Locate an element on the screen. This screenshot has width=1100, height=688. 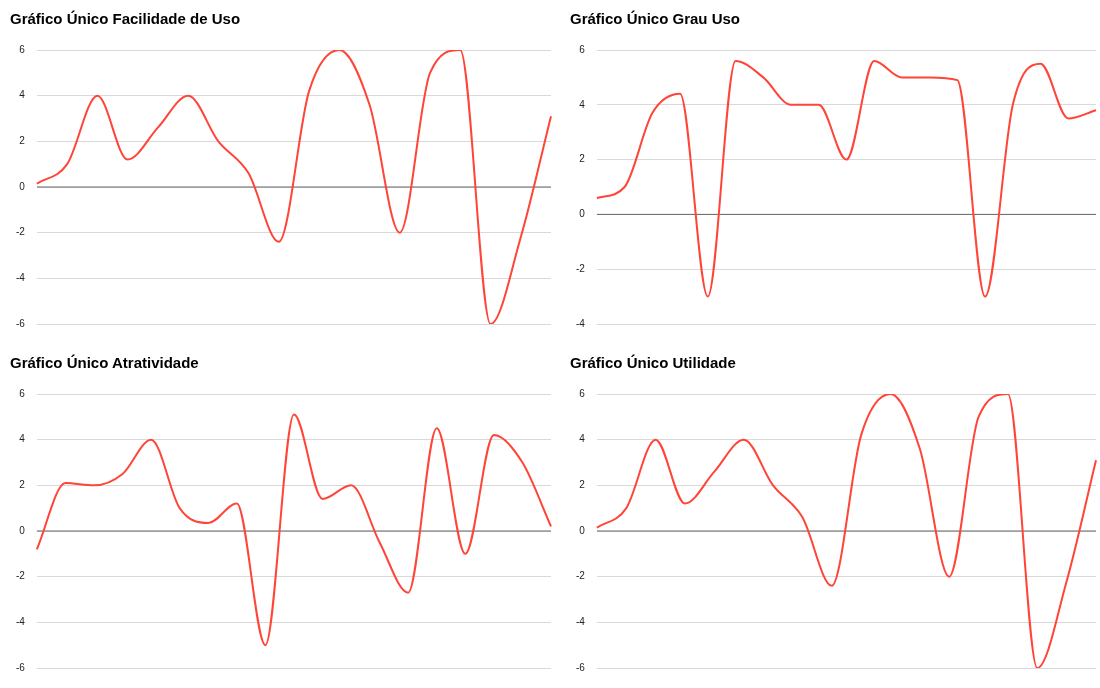
chart-title: Gráfico Único Utilidade is located at coordinates (653, 363).